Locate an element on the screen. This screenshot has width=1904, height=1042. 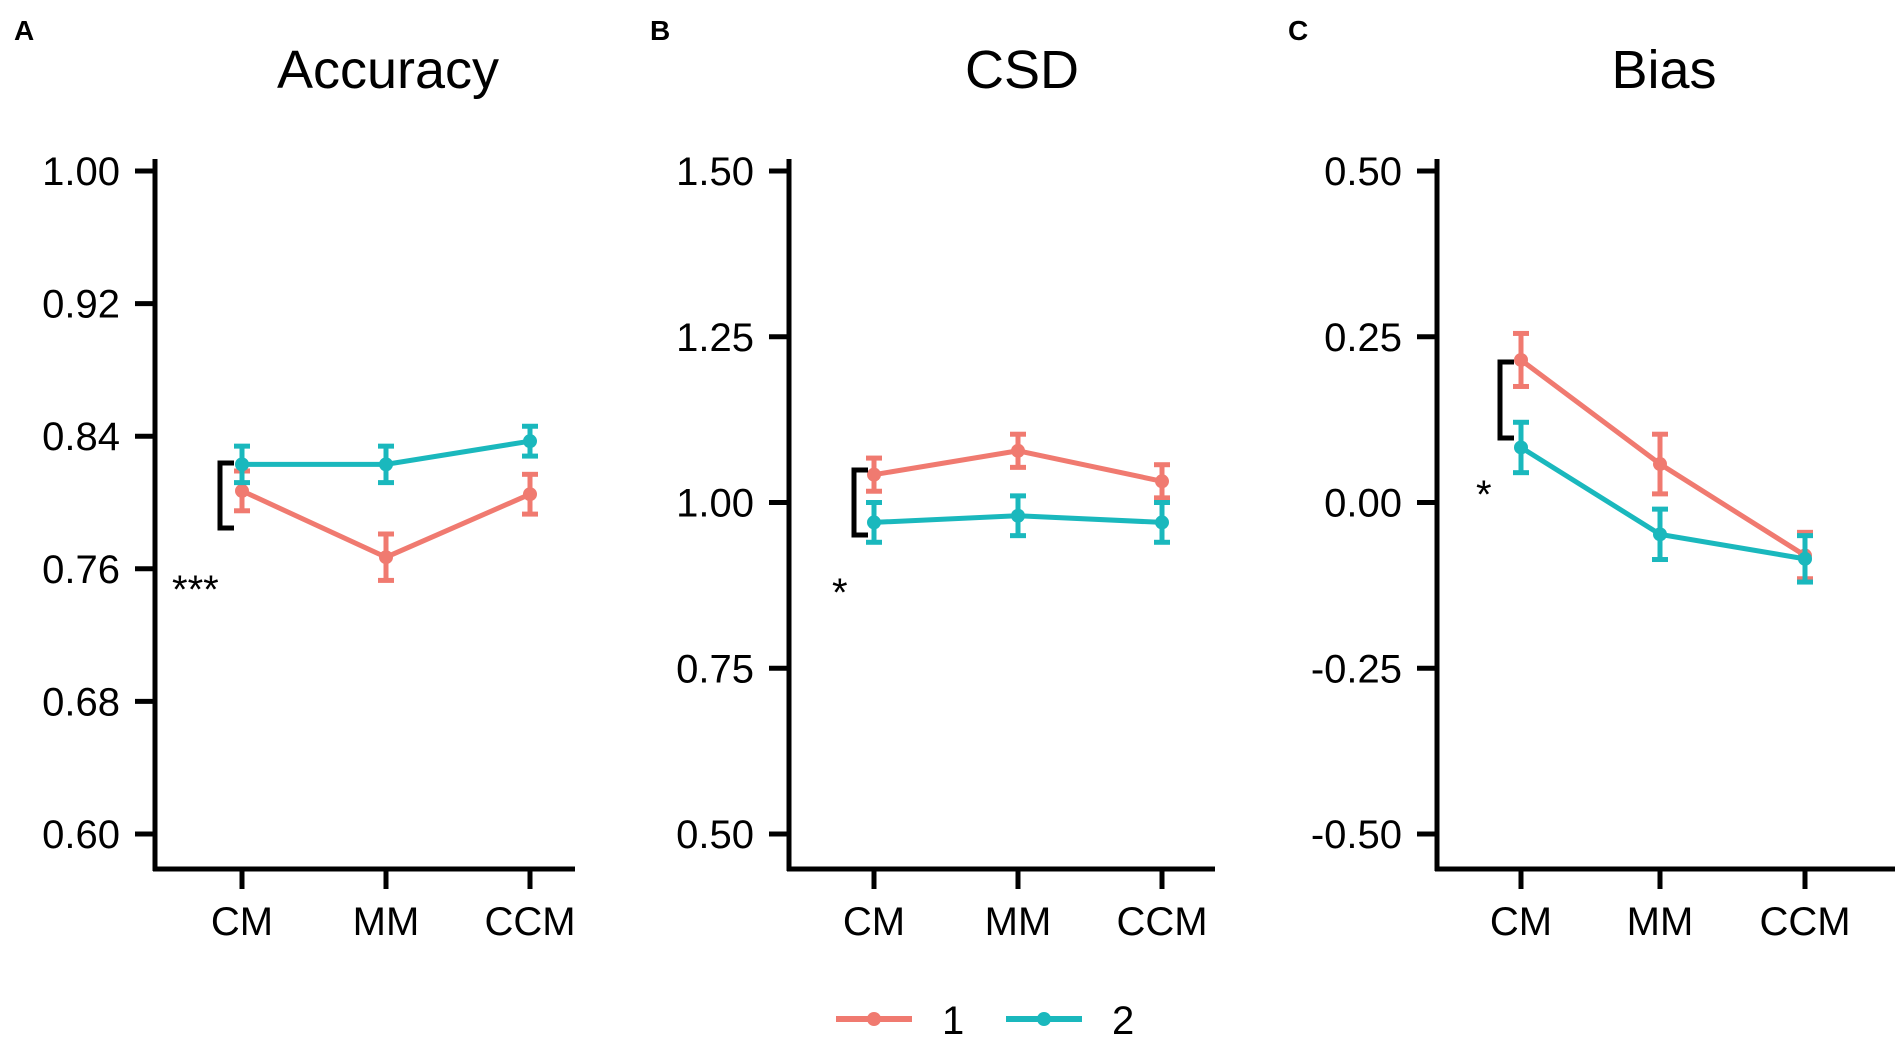
y-tick-label: 0.68 is located at coordinates (81, 702).